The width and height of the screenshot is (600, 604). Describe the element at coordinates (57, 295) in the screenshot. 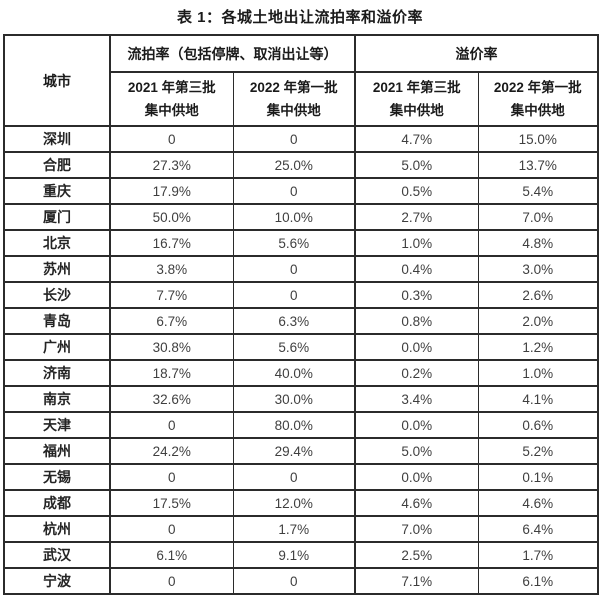

I see `city-cell: 长沙` at that location.